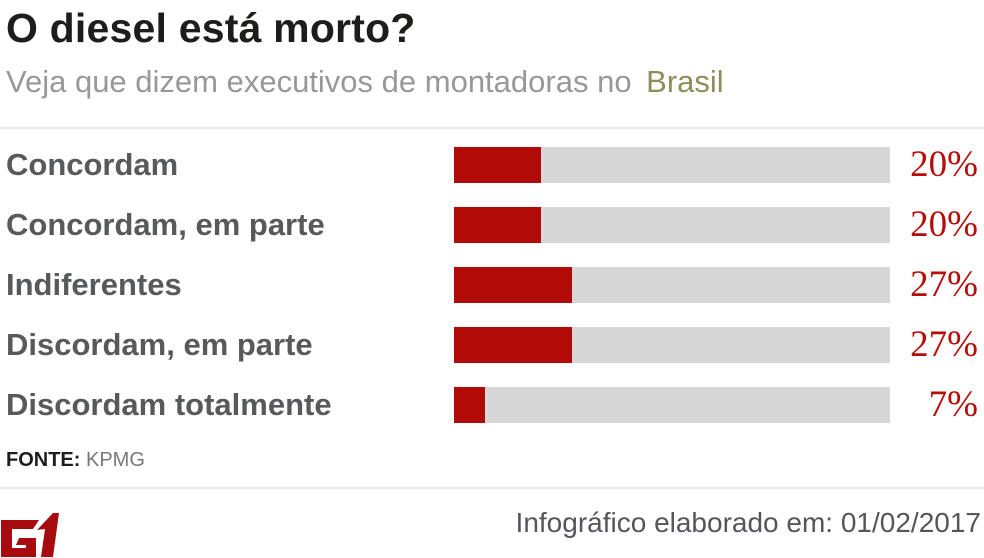  What do you see at coordinates (748, 522) in the screenshot?
I see `credit-text: Infográfico elaborado em: 01/02/2017` at bounding box center [748, 522].